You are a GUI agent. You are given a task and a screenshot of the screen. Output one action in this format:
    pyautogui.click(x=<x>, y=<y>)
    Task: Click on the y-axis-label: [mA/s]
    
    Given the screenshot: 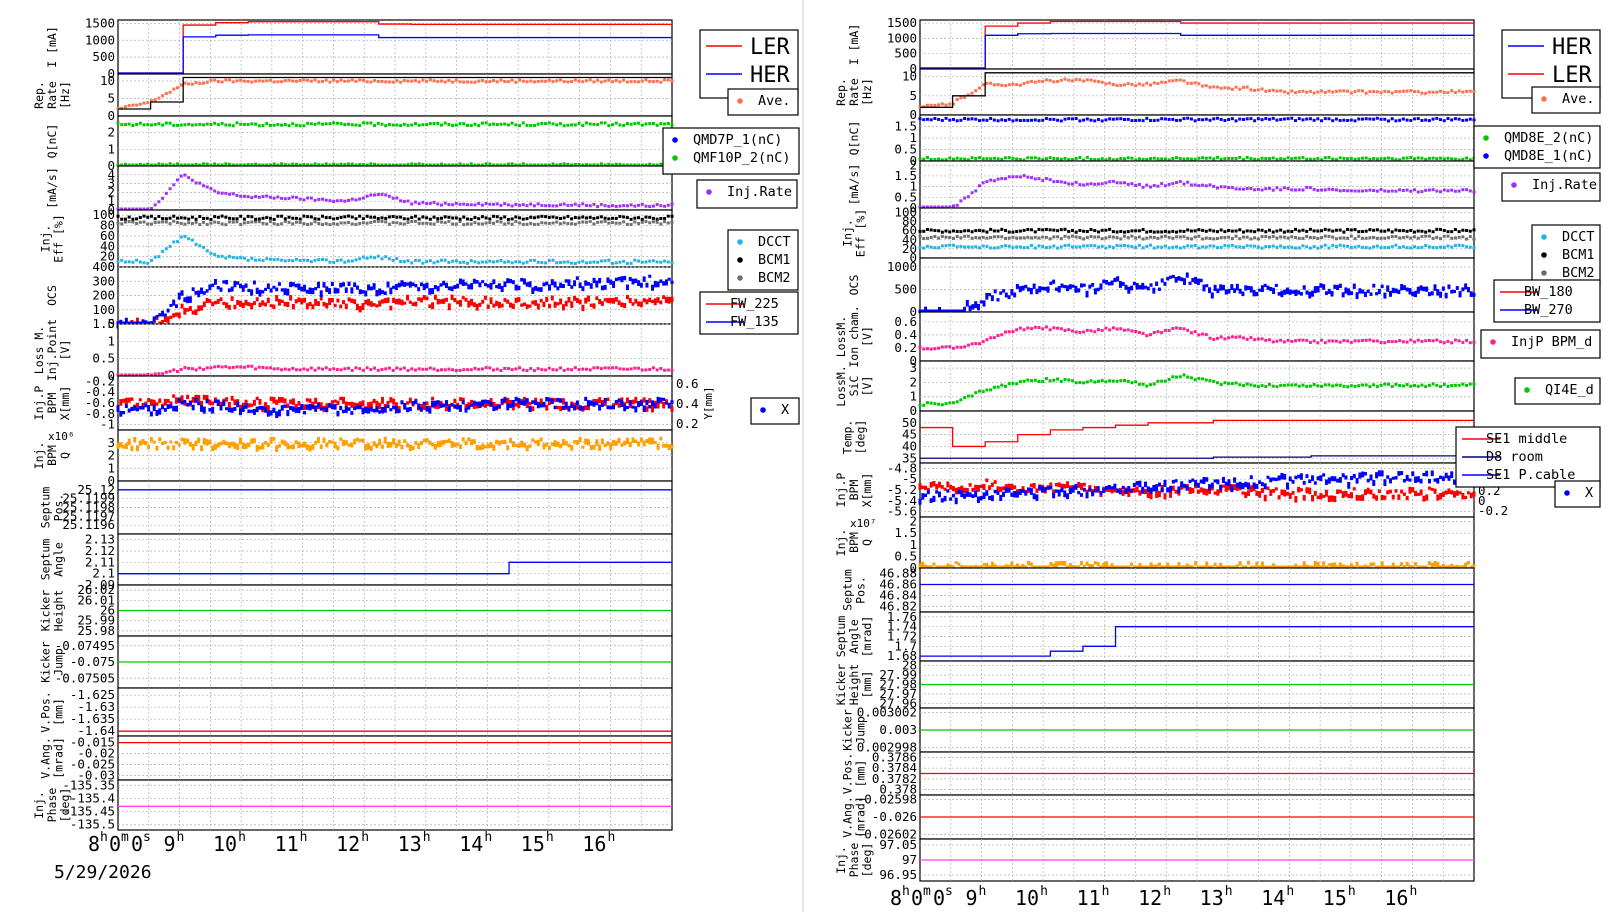 What is the action you would take?
    pyautogui.click(x=52, y=188)
    